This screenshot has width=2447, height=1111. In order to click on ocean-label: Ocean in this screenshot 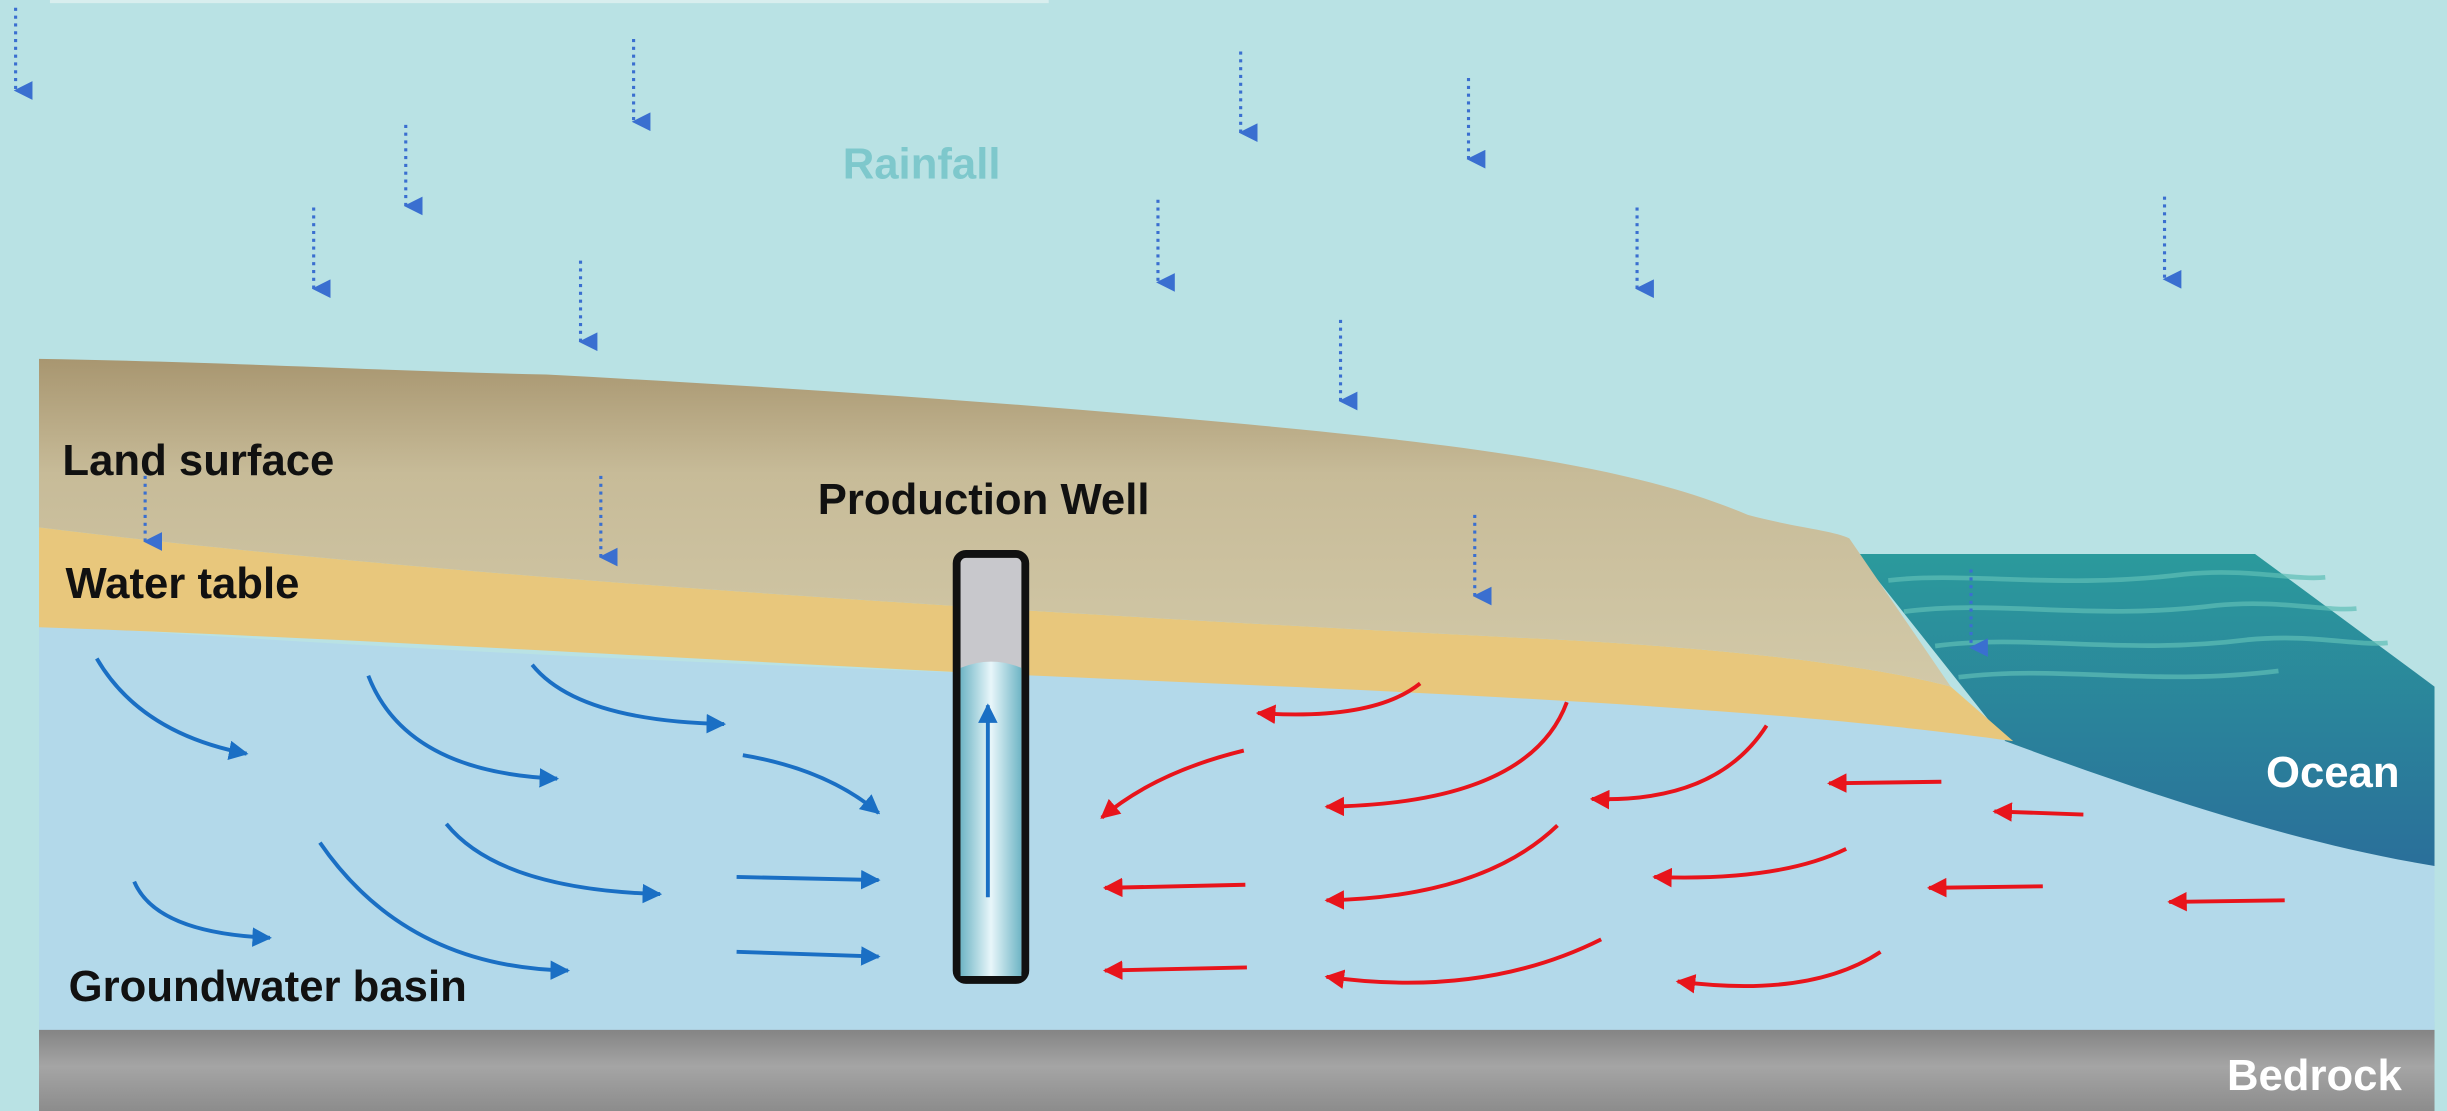, I will do `click(2333, 772)`.